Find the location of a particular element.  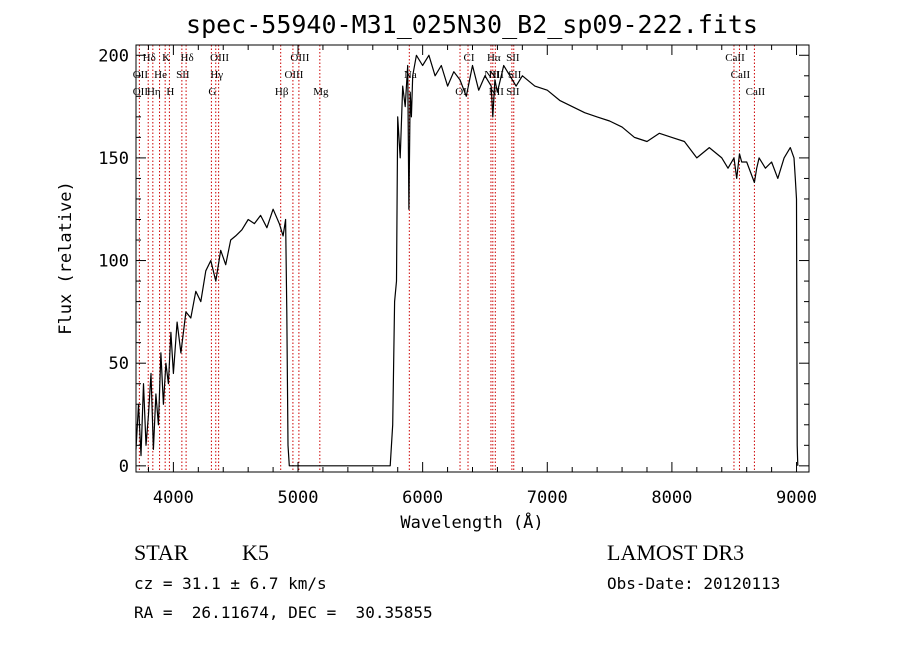

chart-title: spec-55940-M31_025N30_B2_sp09-222.fits is located at coordinates (472, 24).